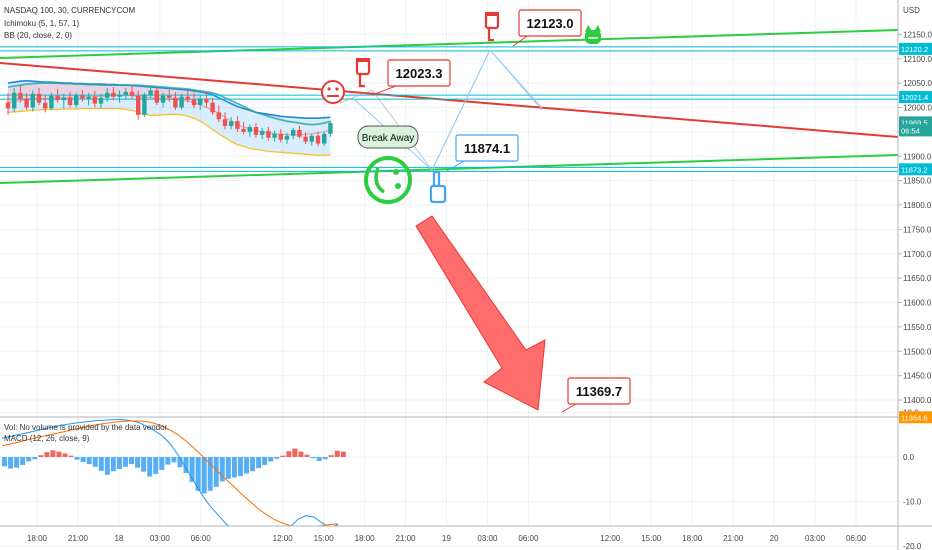  Describe the element at coordinates (917, 181) in the screenshot. I see `price-tick-label: 11850.0` at that location.